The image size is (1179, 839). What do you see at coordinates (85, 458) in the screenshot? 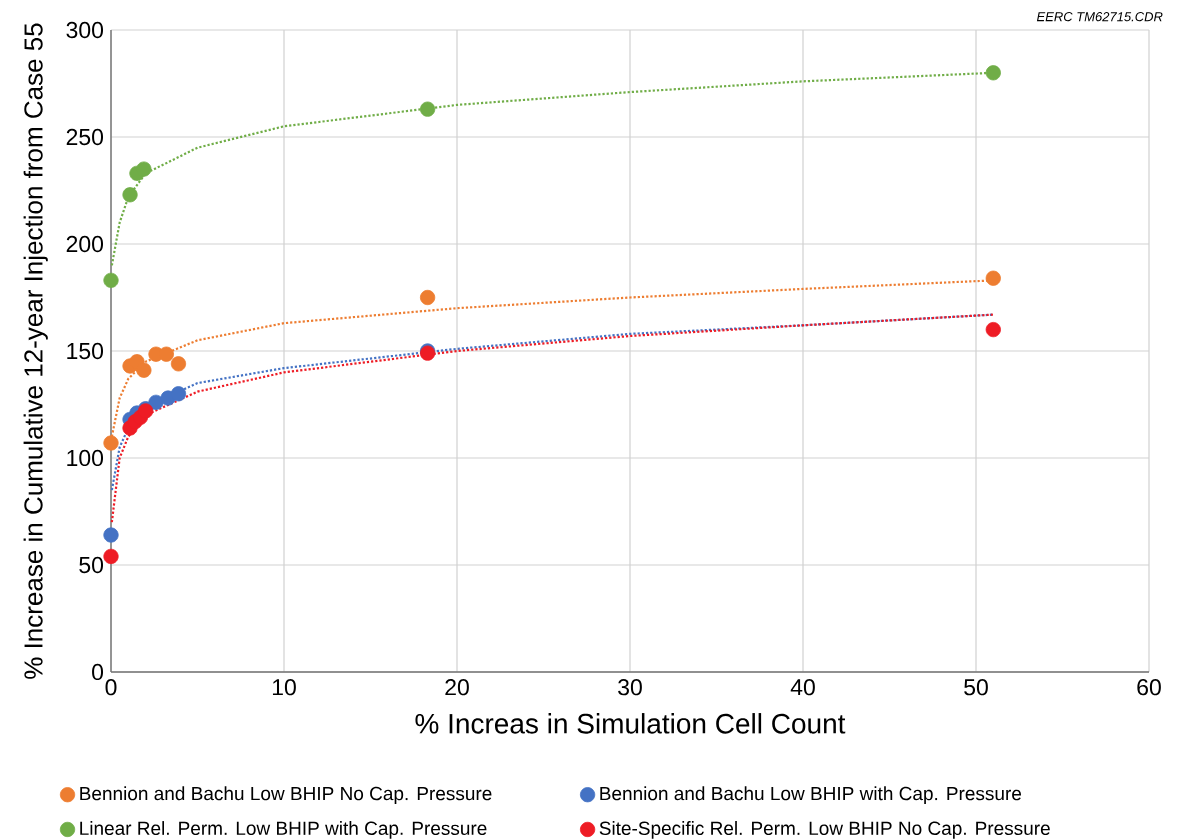
I see `y-tick-label: 100` at bounding box center [85, 458].